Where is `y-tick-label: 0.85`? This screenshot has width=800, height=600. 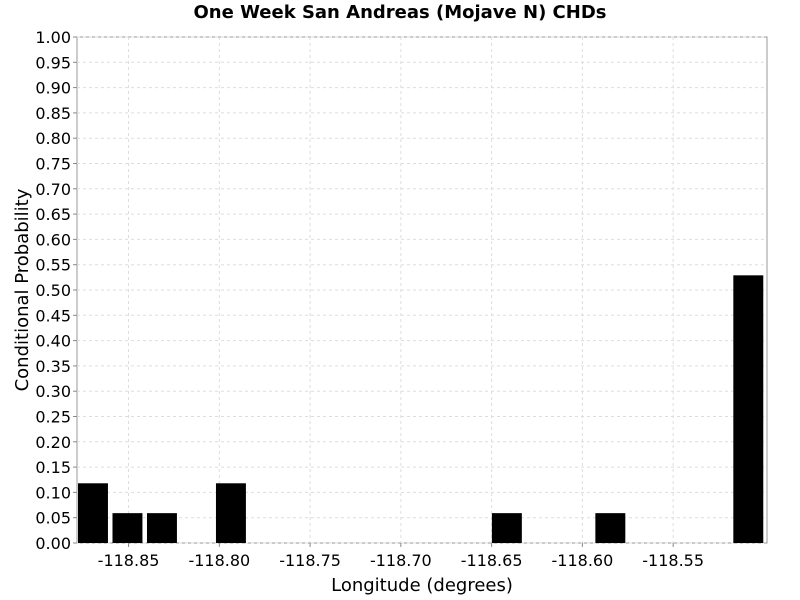
y-tick-label: 0.85 is located at coordinates (53, 113).